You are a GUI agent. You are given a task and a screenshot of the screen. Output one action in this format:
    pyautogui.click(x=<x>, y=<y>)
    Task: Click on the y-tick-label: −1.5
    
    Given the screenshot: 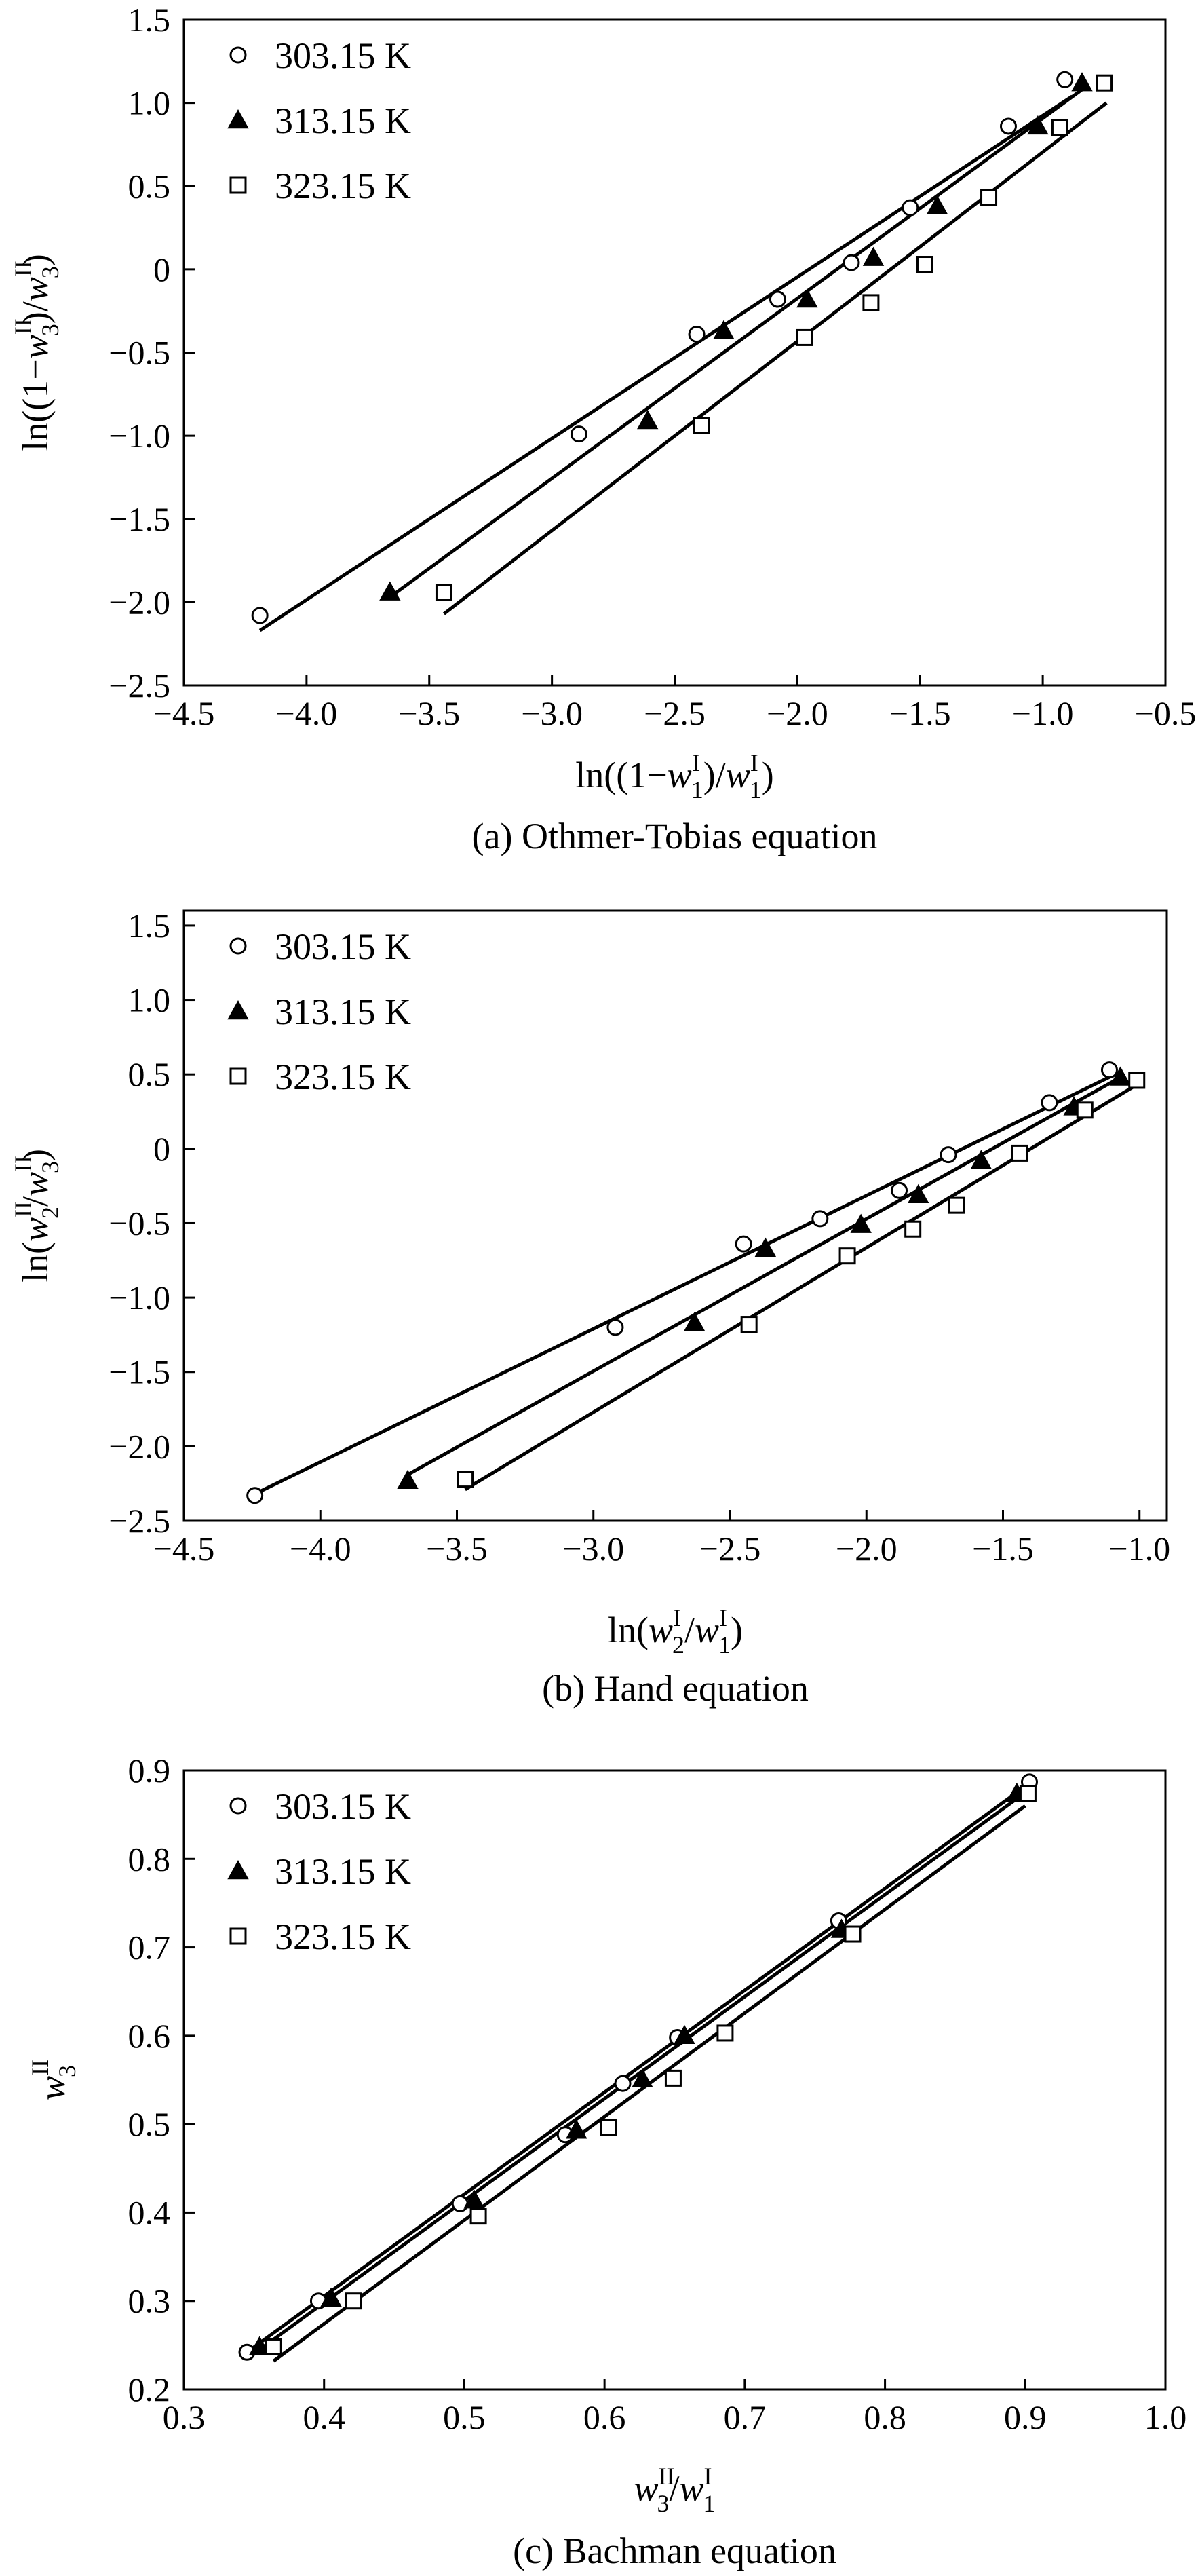 What is the action you would take?
    pyautogui.click(x=140, y=519)
    